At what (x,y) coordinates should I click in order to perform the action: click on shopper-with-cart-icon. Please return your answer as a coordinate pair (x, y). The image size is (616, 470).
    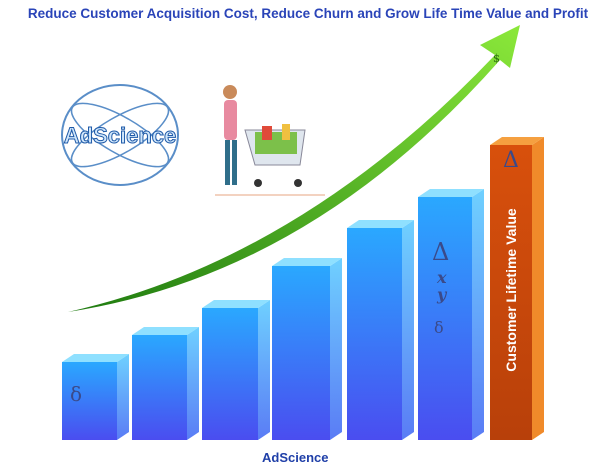
    Looking at the image, I should click on (270, 140).